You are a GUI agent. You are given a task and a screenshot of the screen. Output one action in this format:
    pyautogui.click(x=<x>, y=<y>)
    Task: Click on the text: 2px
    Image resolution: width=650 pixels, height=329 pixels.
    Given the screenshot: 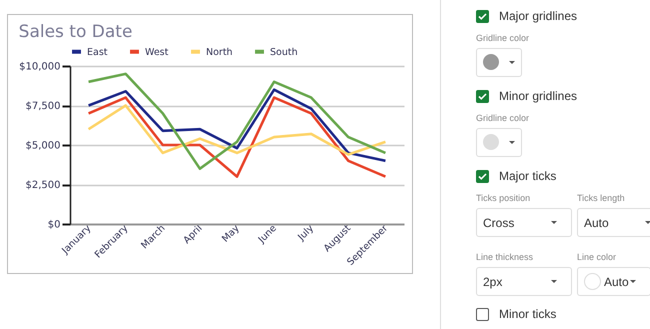 What is the action you would take?
    pyautogui.click(x=492, y=282)
    